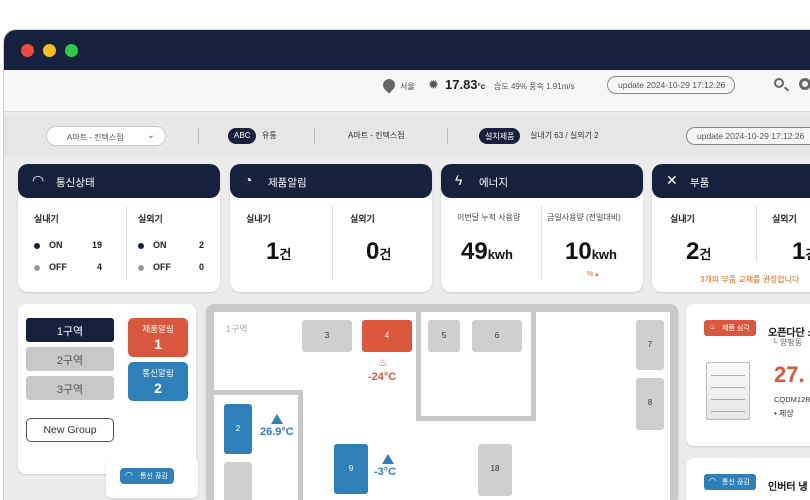 This screenshot has width=810, height=500. What do you see at coordinates (650, 404) in the screenshot?
I see `unit-8: 8` at bounding box center [650, 404].